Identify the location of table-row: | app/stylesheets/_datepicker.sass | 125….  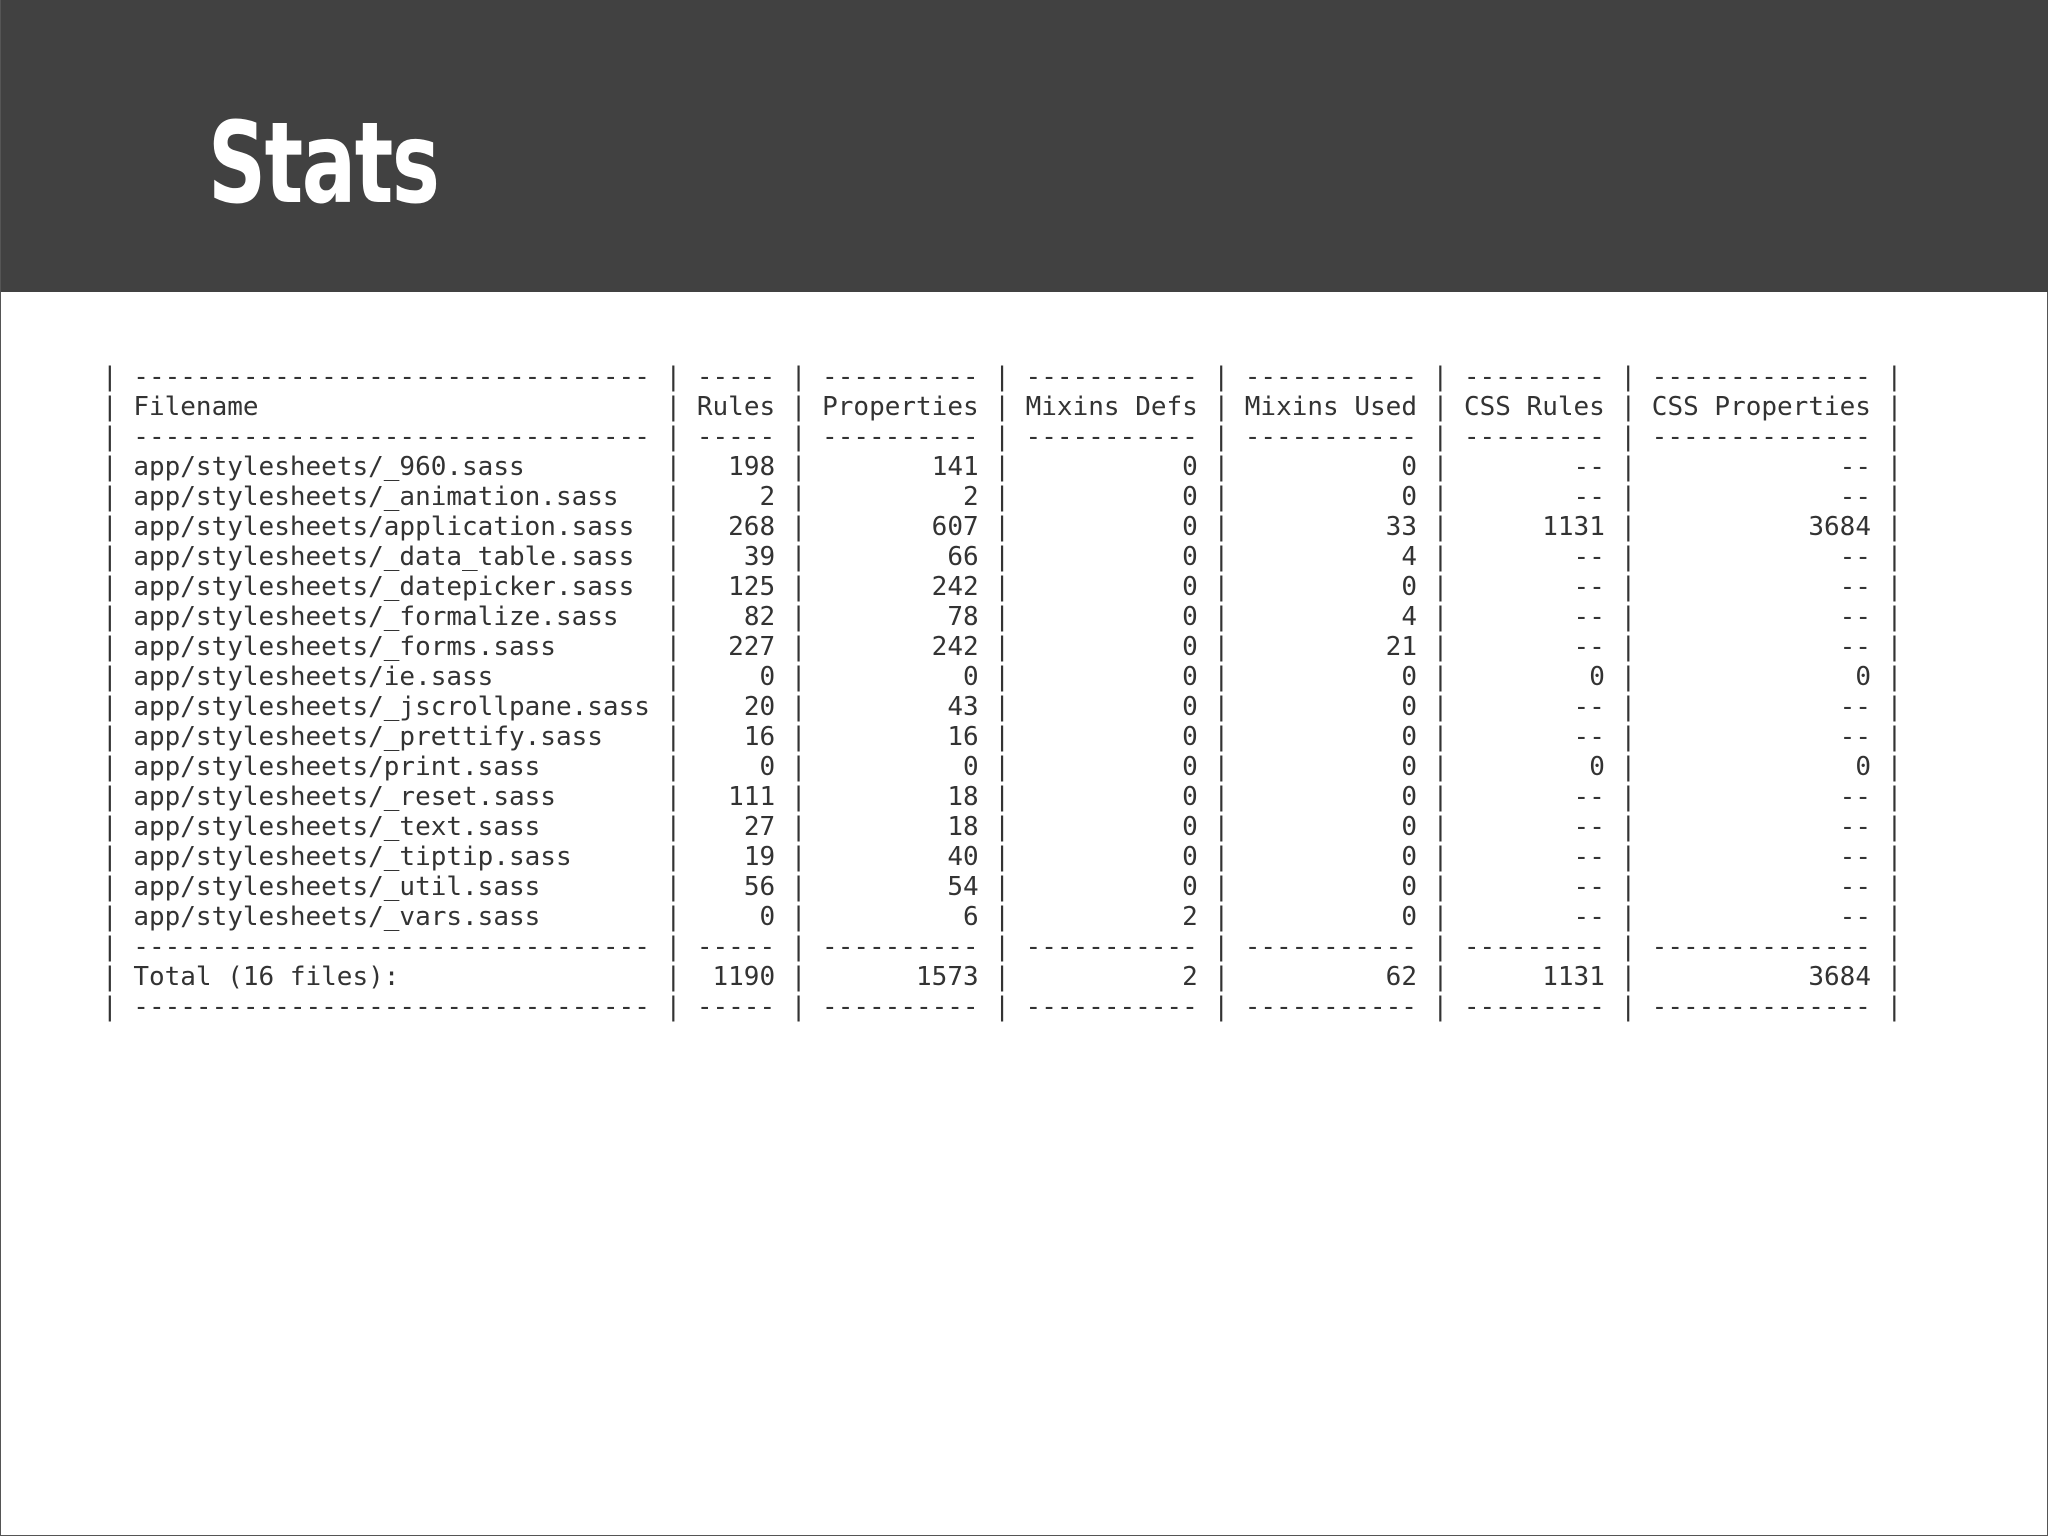
(1002, 587).